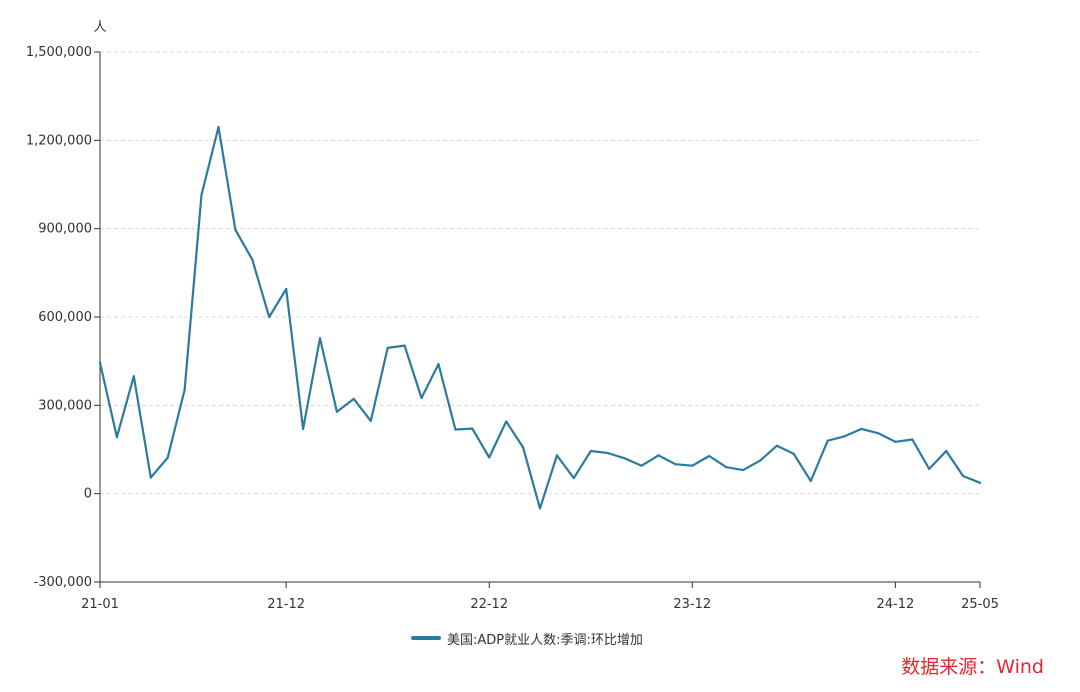 This screenshot has width=1080, height=692. Describe the element at coordinates (63, 582) in the screenshot. I see `y-tick-label: -300,000` at that location.